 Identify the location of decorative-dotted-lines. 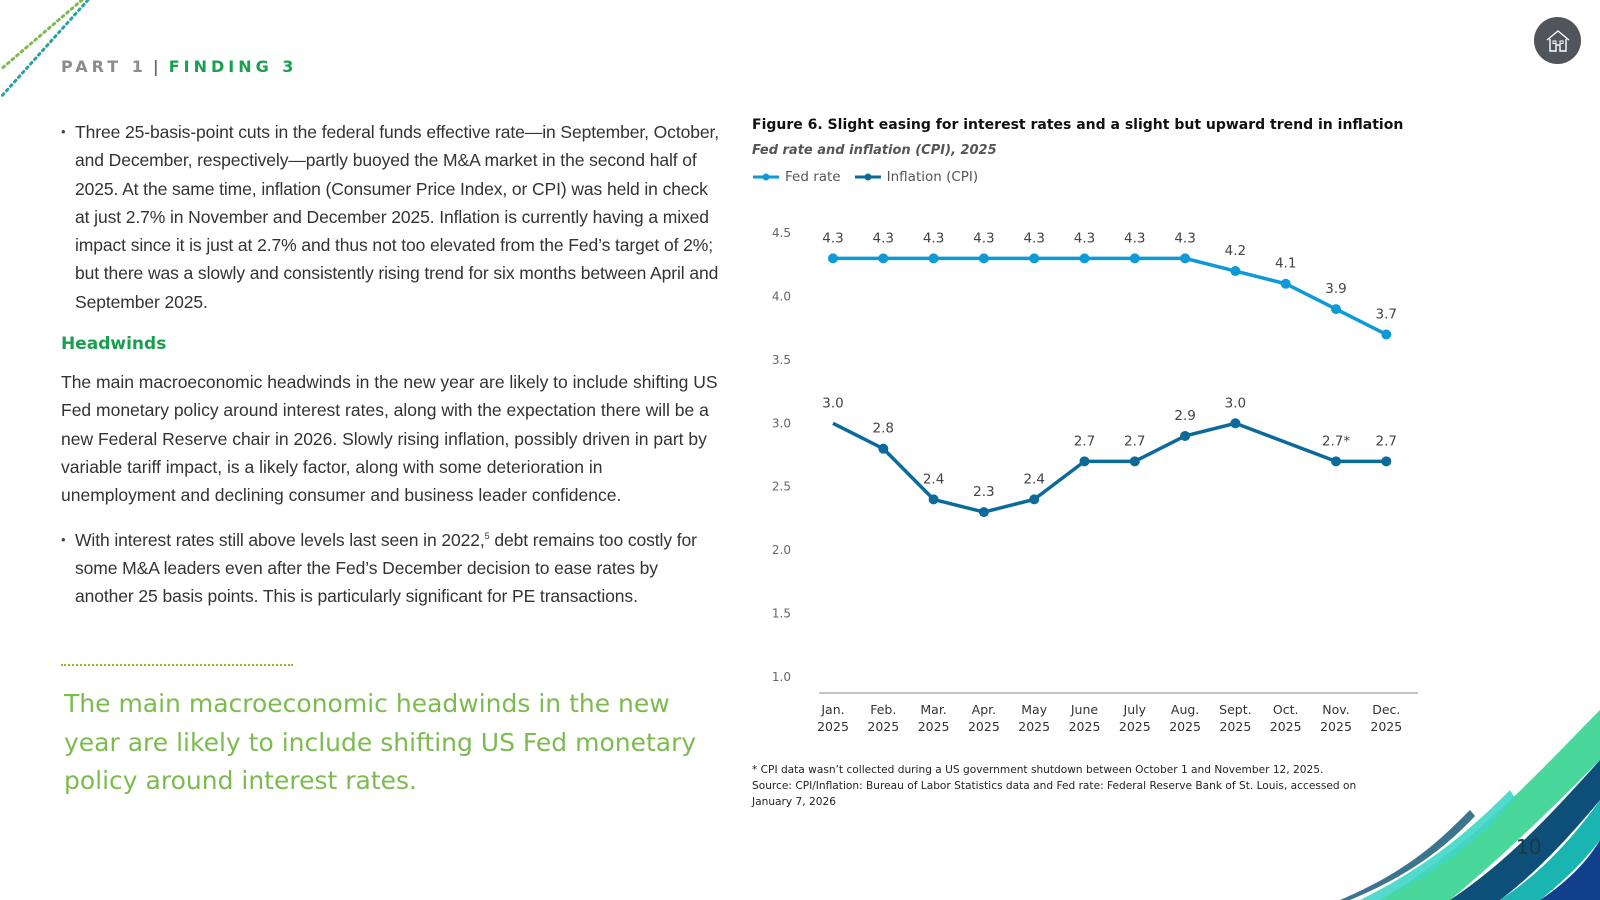
(45, 50).